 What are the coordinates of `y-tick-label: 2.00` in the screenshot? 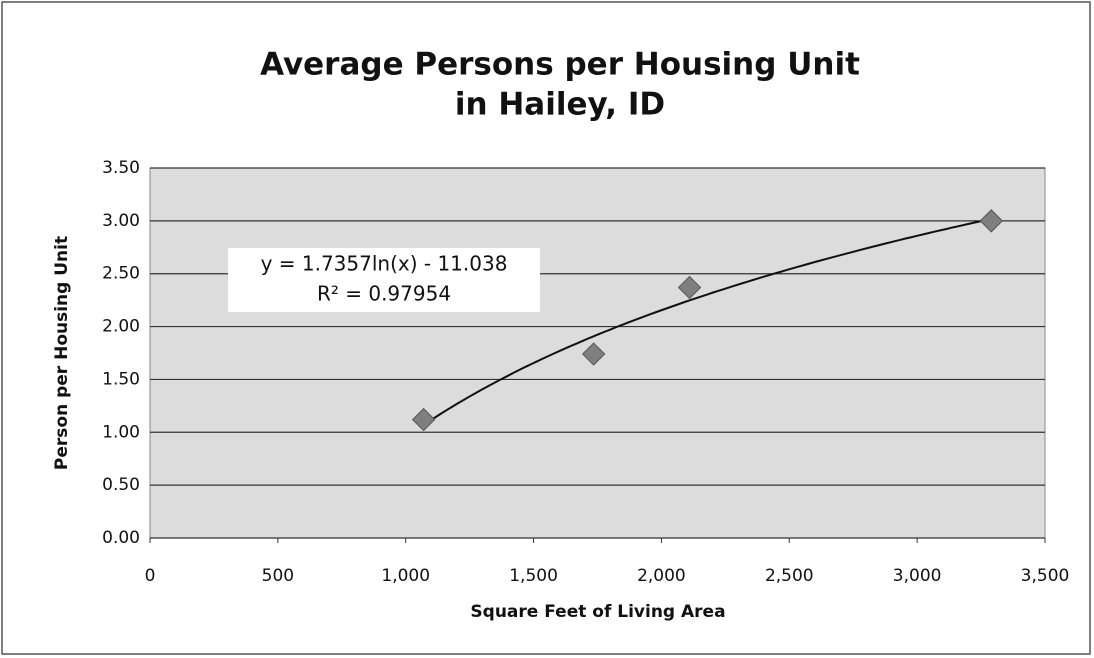 It's located at (121, 327).